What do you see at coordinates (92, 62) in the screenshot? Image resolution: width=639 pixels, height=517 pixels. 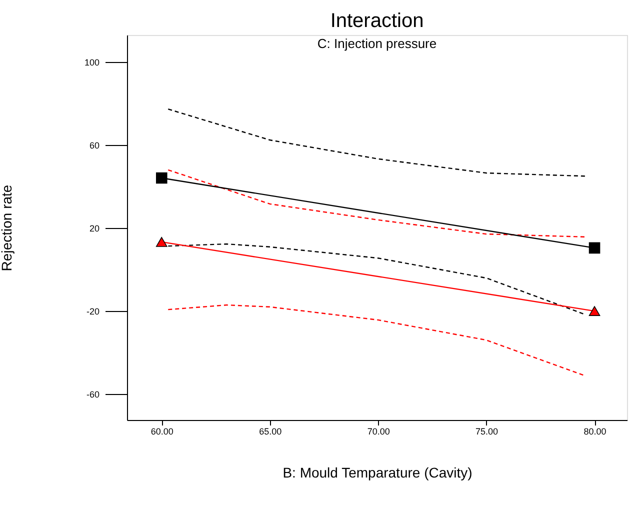 I see `y-tick-label: 100` at bounding box center [92, 62].